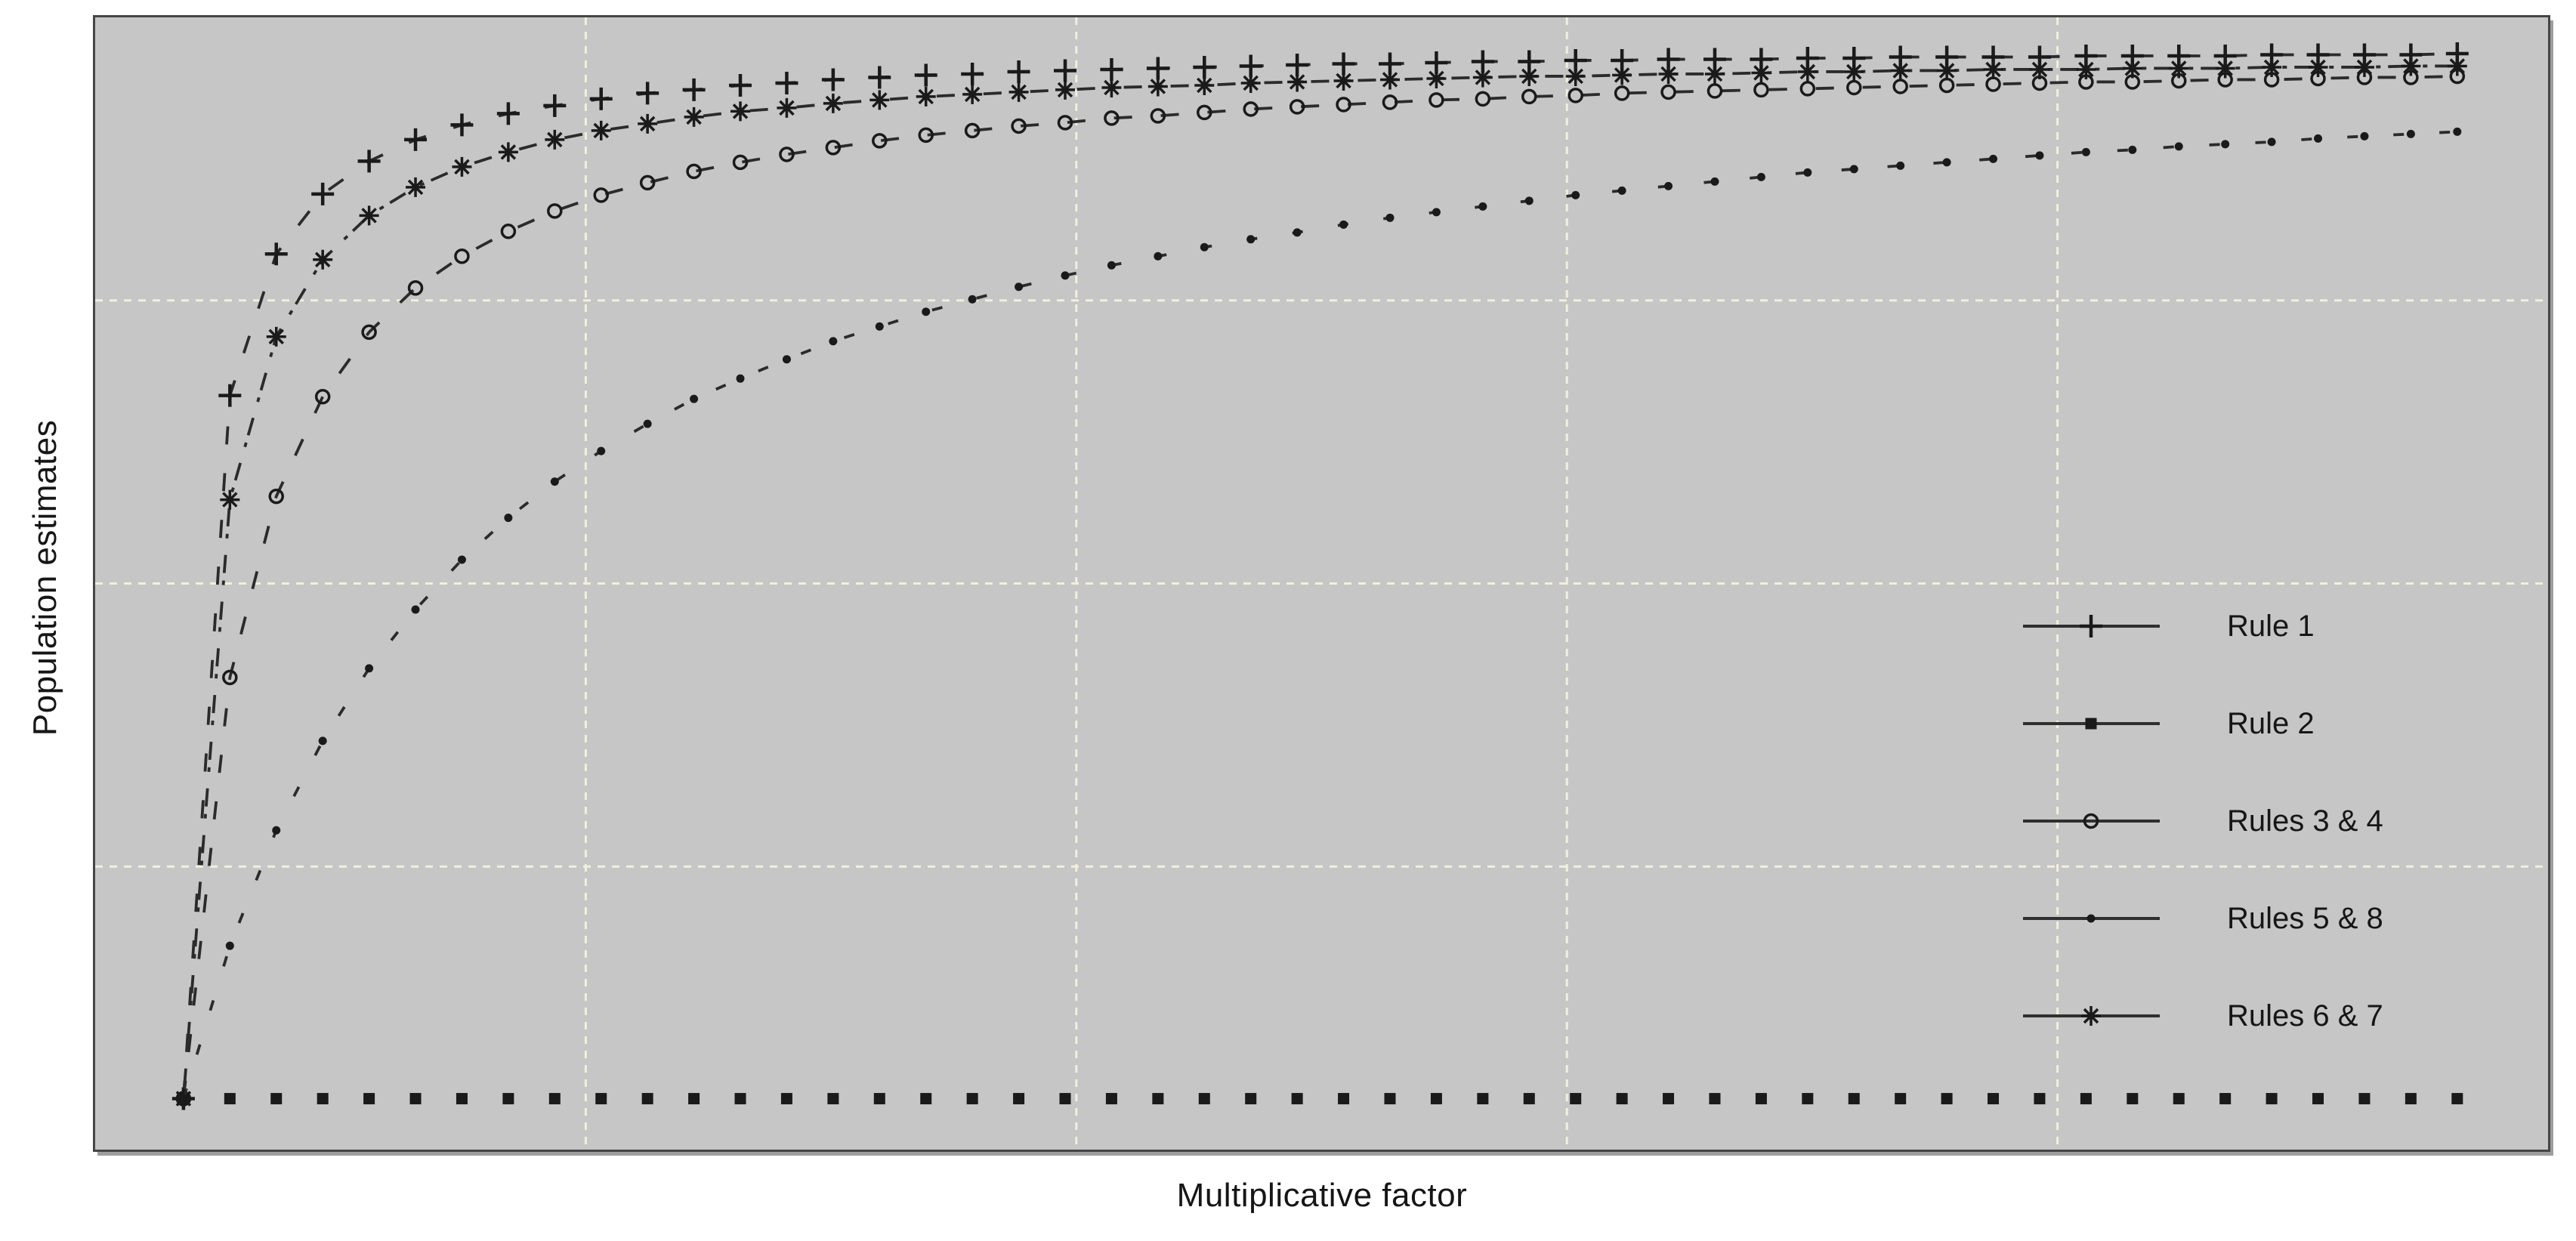 This screenshot has width=2576, height=1241. What do you see at coordinates (2305, 1016) in the screenshot?
I see `legend-item-label: Rules 6 & 7` at bounding box center [2305, 1016].